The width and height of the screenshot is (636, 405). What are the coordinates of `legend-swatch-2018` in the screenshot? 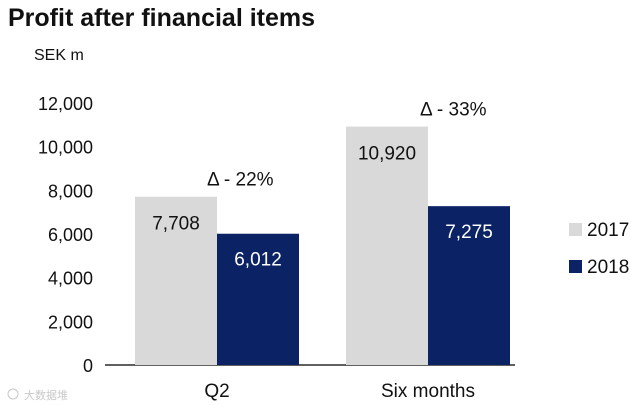 It's located at (575, 266).